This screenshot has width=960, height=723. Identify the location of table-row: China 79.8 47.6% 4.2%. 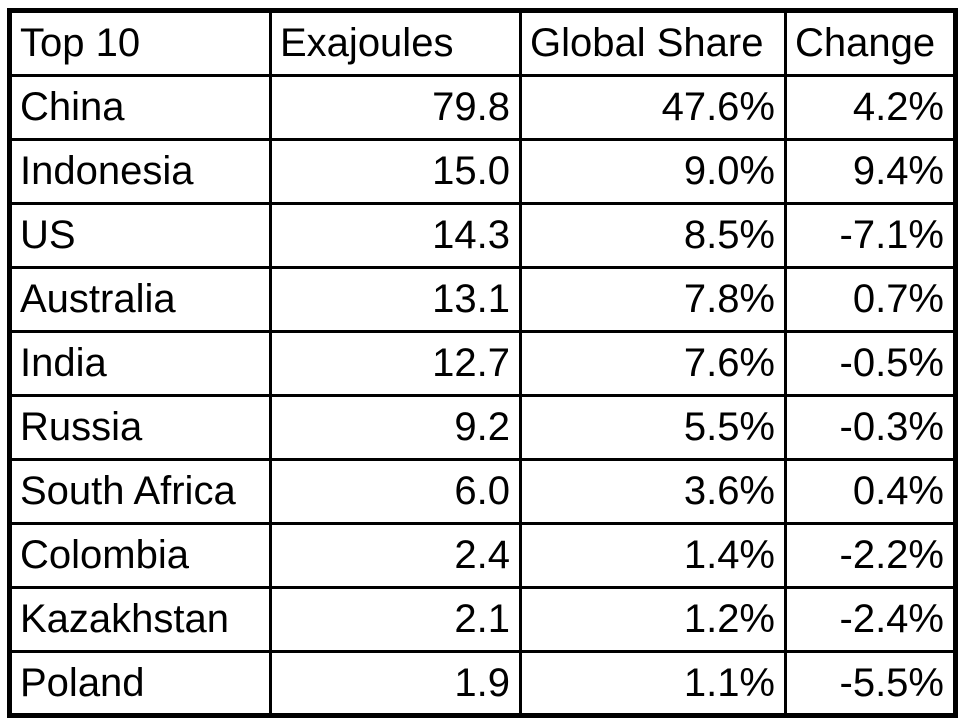
(482, 107).